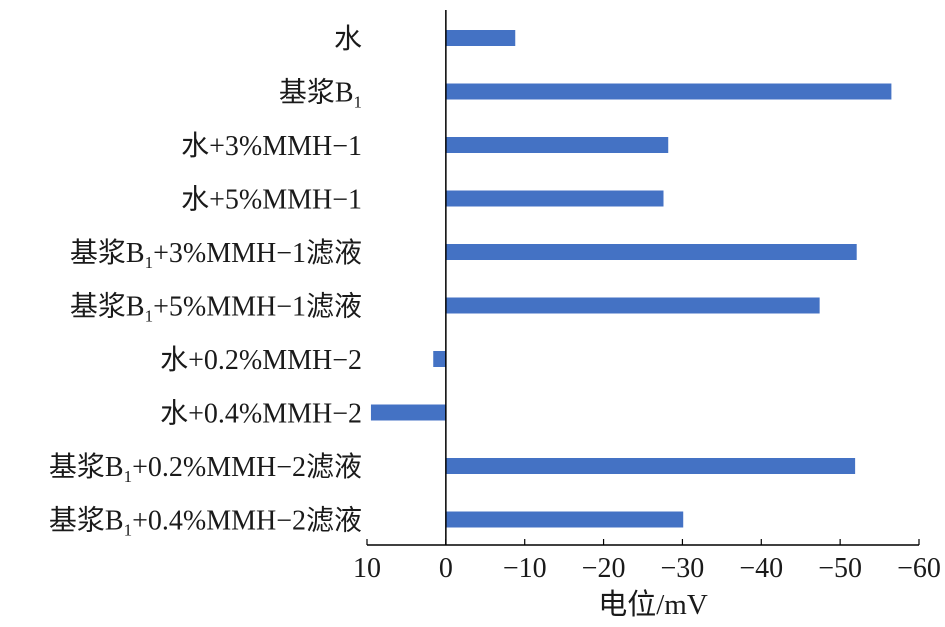  Describe the element at coordinates (205, 522) in the screenshot. I see `category-label: 基浆B1+0.4%MMH−2滤液` at that location.